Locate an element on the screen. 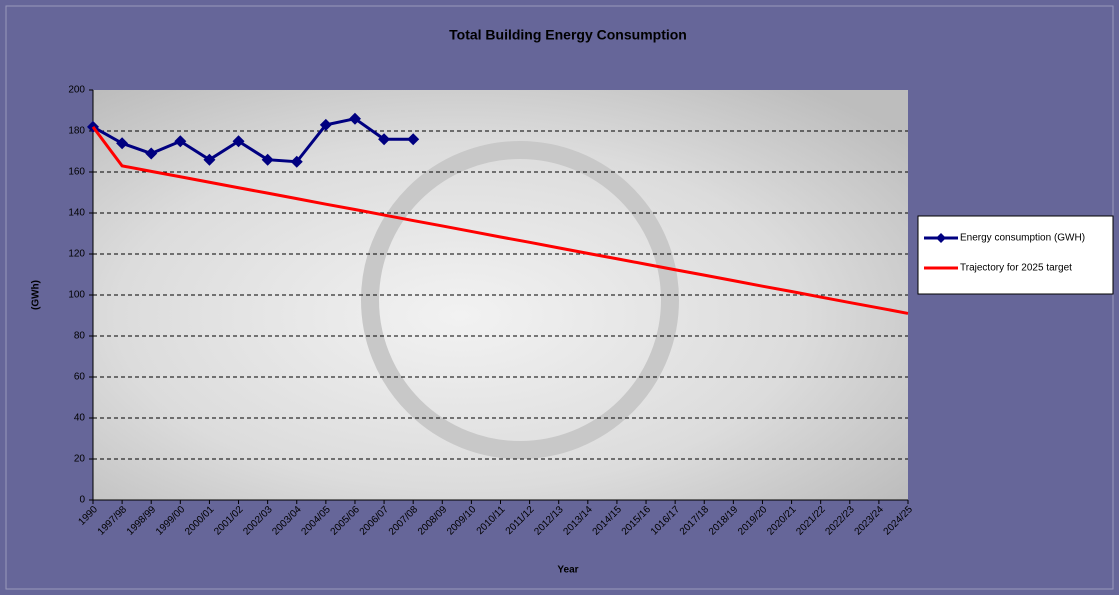  y-tick-label: 180 is located at coordinates (76, 131).